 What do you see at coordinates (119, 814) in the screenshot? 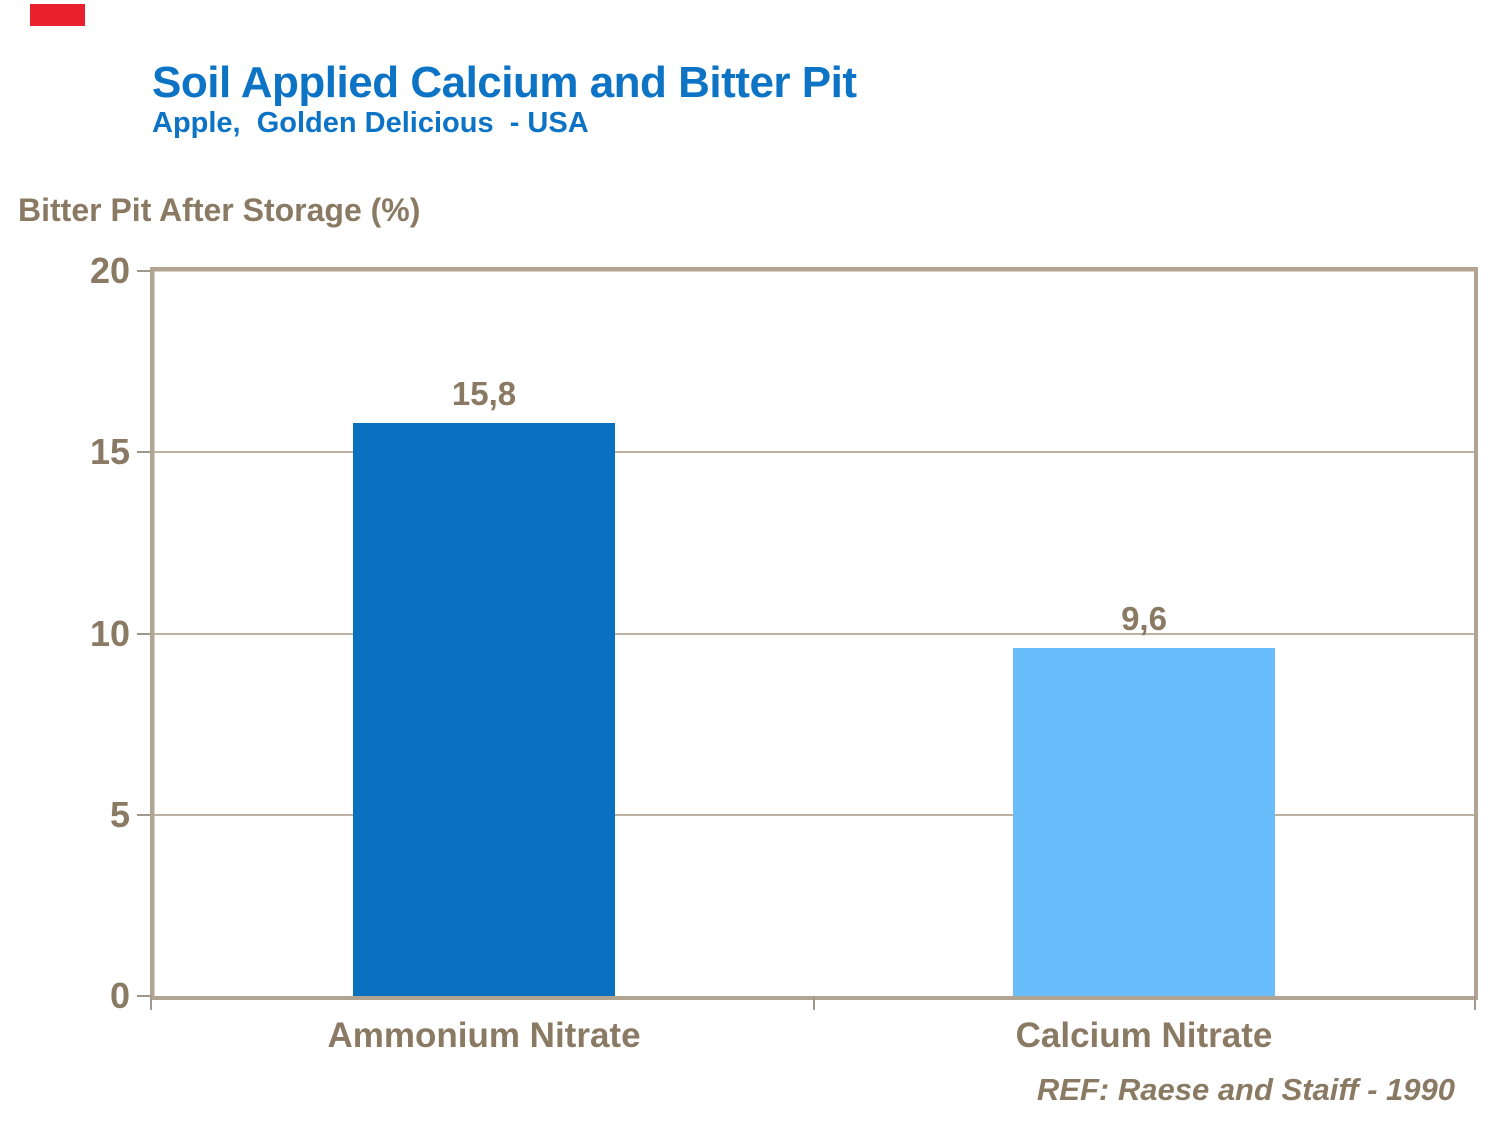
I see `y-tick-label: 5` at bounding box center [119, 814].